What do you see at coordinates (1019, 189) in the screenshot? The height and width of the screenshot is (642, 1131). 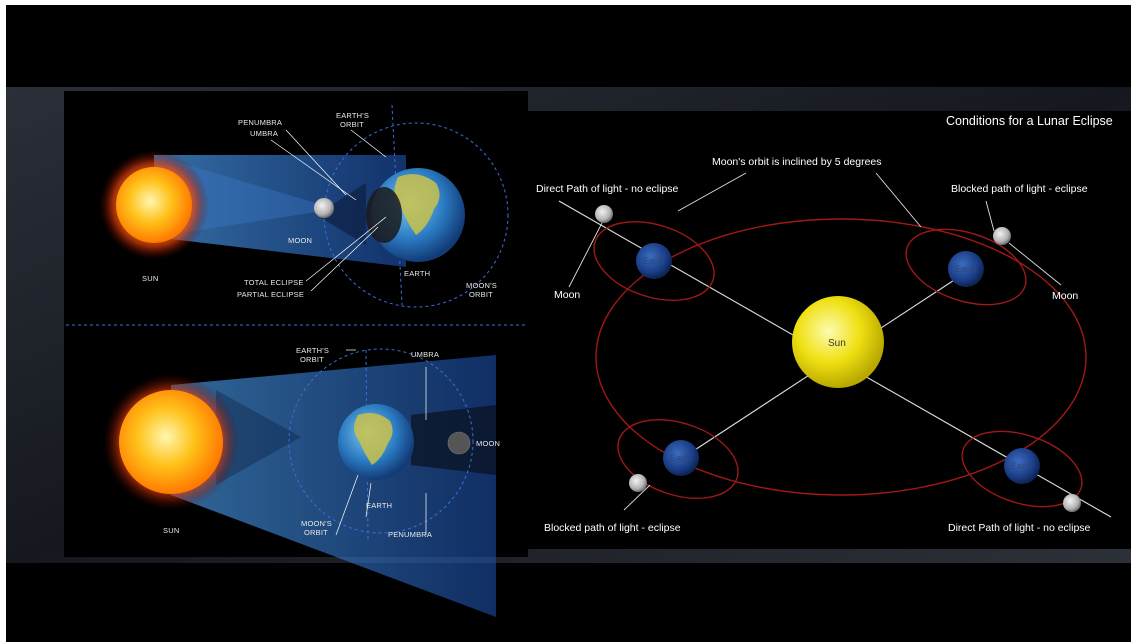 I see `blocked-path-label-top: Blocked path of light - eclipse` at bounding box center [1019, 189].